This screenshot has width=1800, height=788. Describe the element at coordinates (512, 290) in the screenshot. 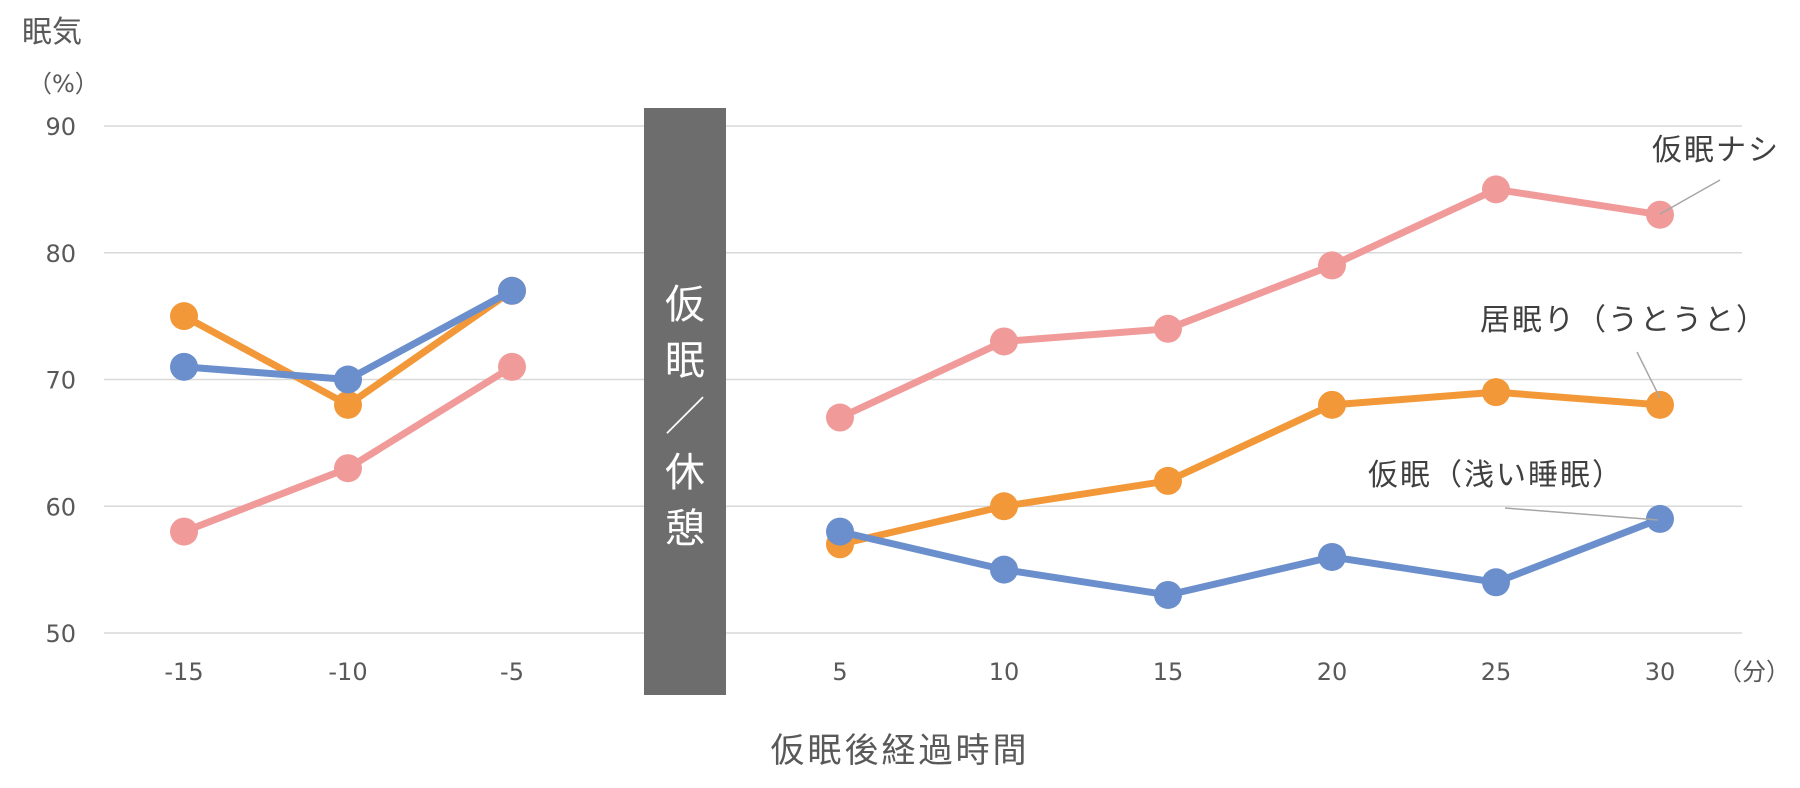

I see `series-2-point--5` at that location.